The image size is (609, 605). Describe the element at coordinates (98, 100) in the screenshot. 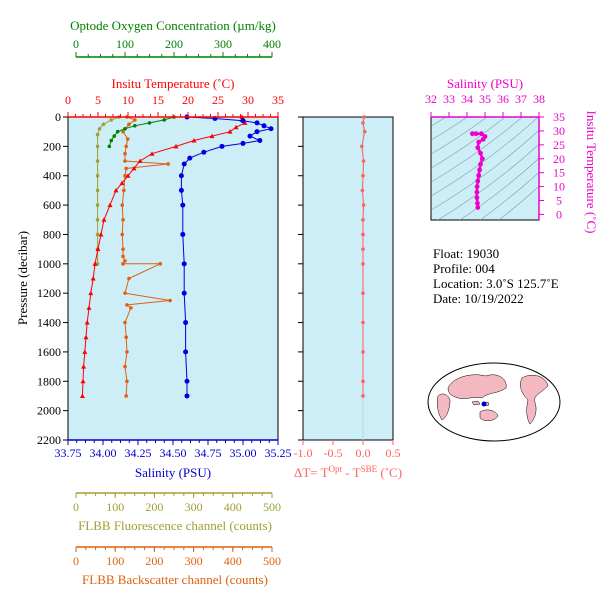

I see `temperature-tick-label: 5` at that location.